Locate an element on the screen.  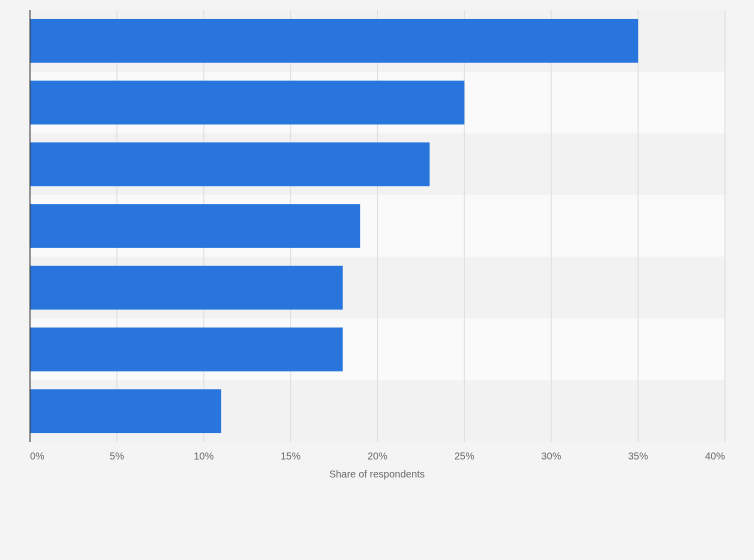
x-tick-label: 25% is located at coordinates (464, 457).